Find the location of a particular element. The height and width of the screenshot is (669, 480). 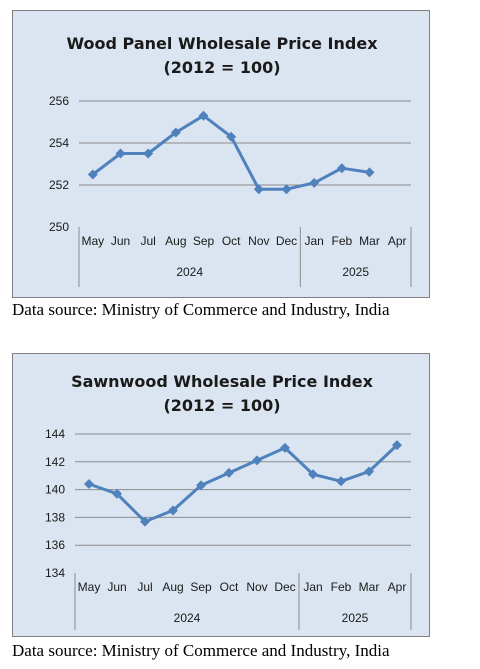

y-tick-label: 138 is located at coordinates (55, 517).